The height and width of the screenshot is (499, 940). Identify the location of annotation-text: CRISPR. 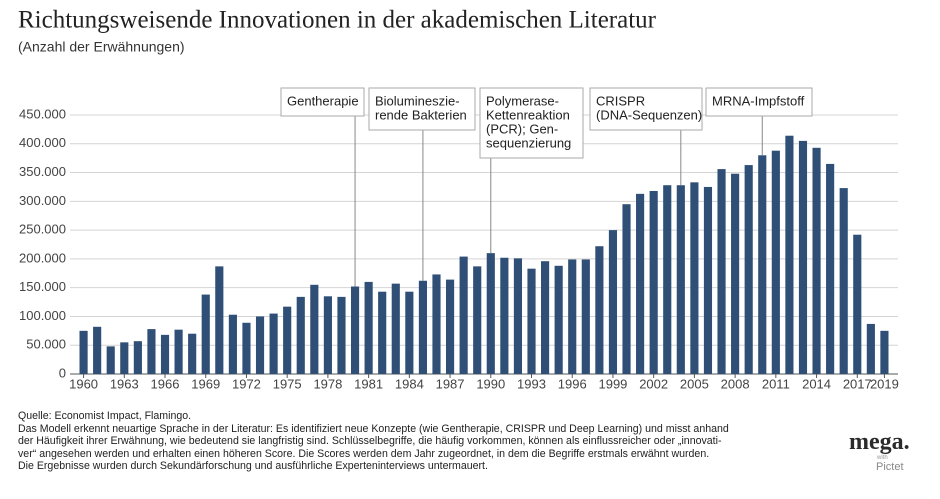
(620, 100).